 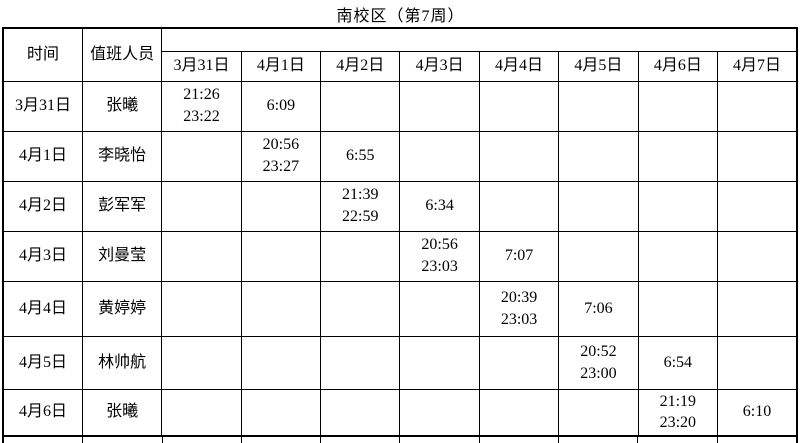 I want to click on time-cell: 7:07, so click(x=519, y=256).